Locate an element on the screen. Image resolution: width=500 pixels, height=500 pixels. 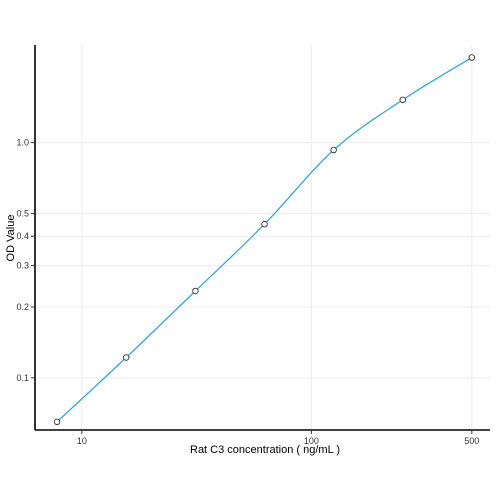
x-tick-label: 500 is located at coordinates (471, 441).